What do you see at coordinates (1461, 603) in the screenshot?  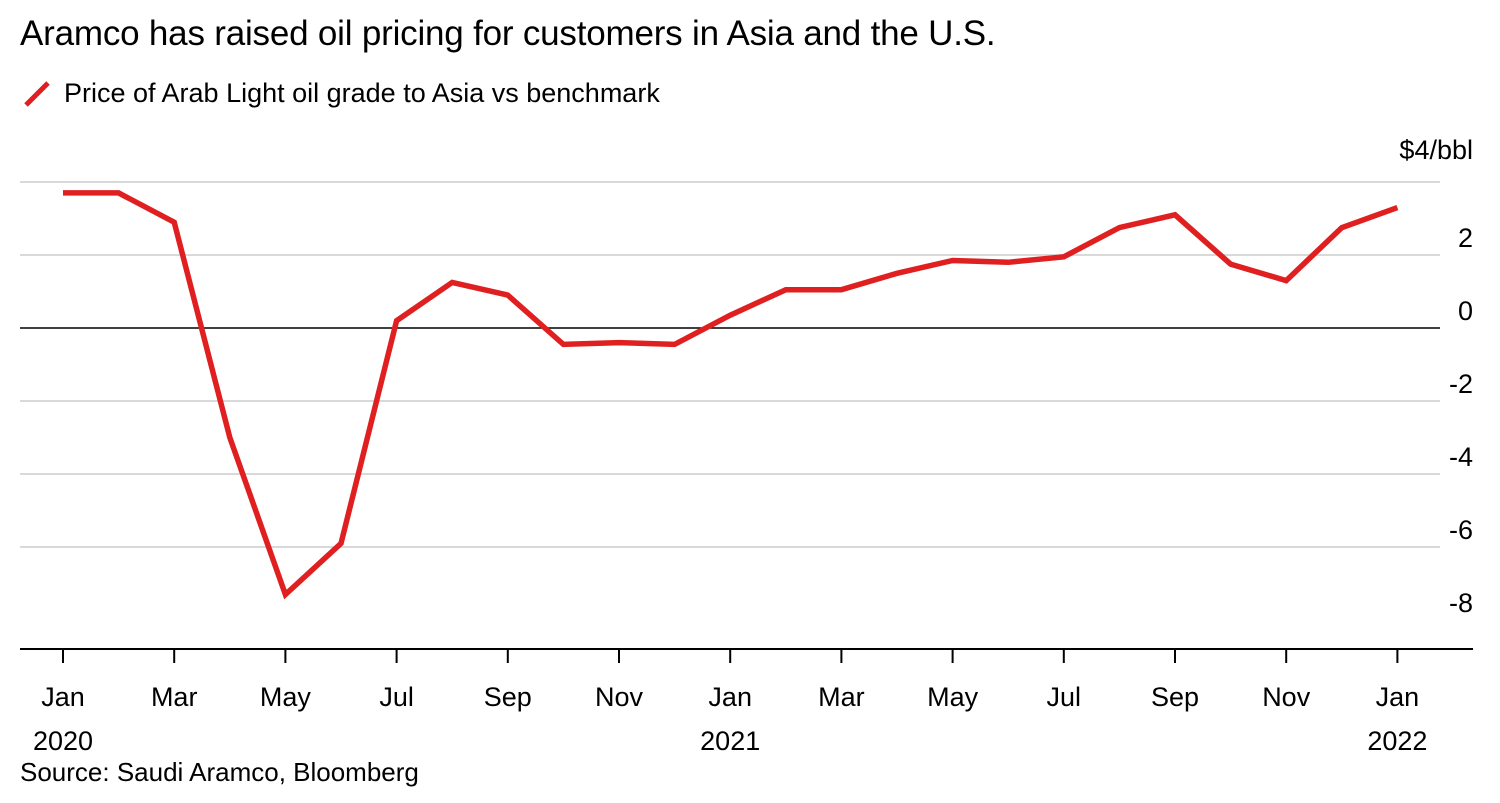 I see `y-tick-label: -8` at bounding box center [1461, 603].